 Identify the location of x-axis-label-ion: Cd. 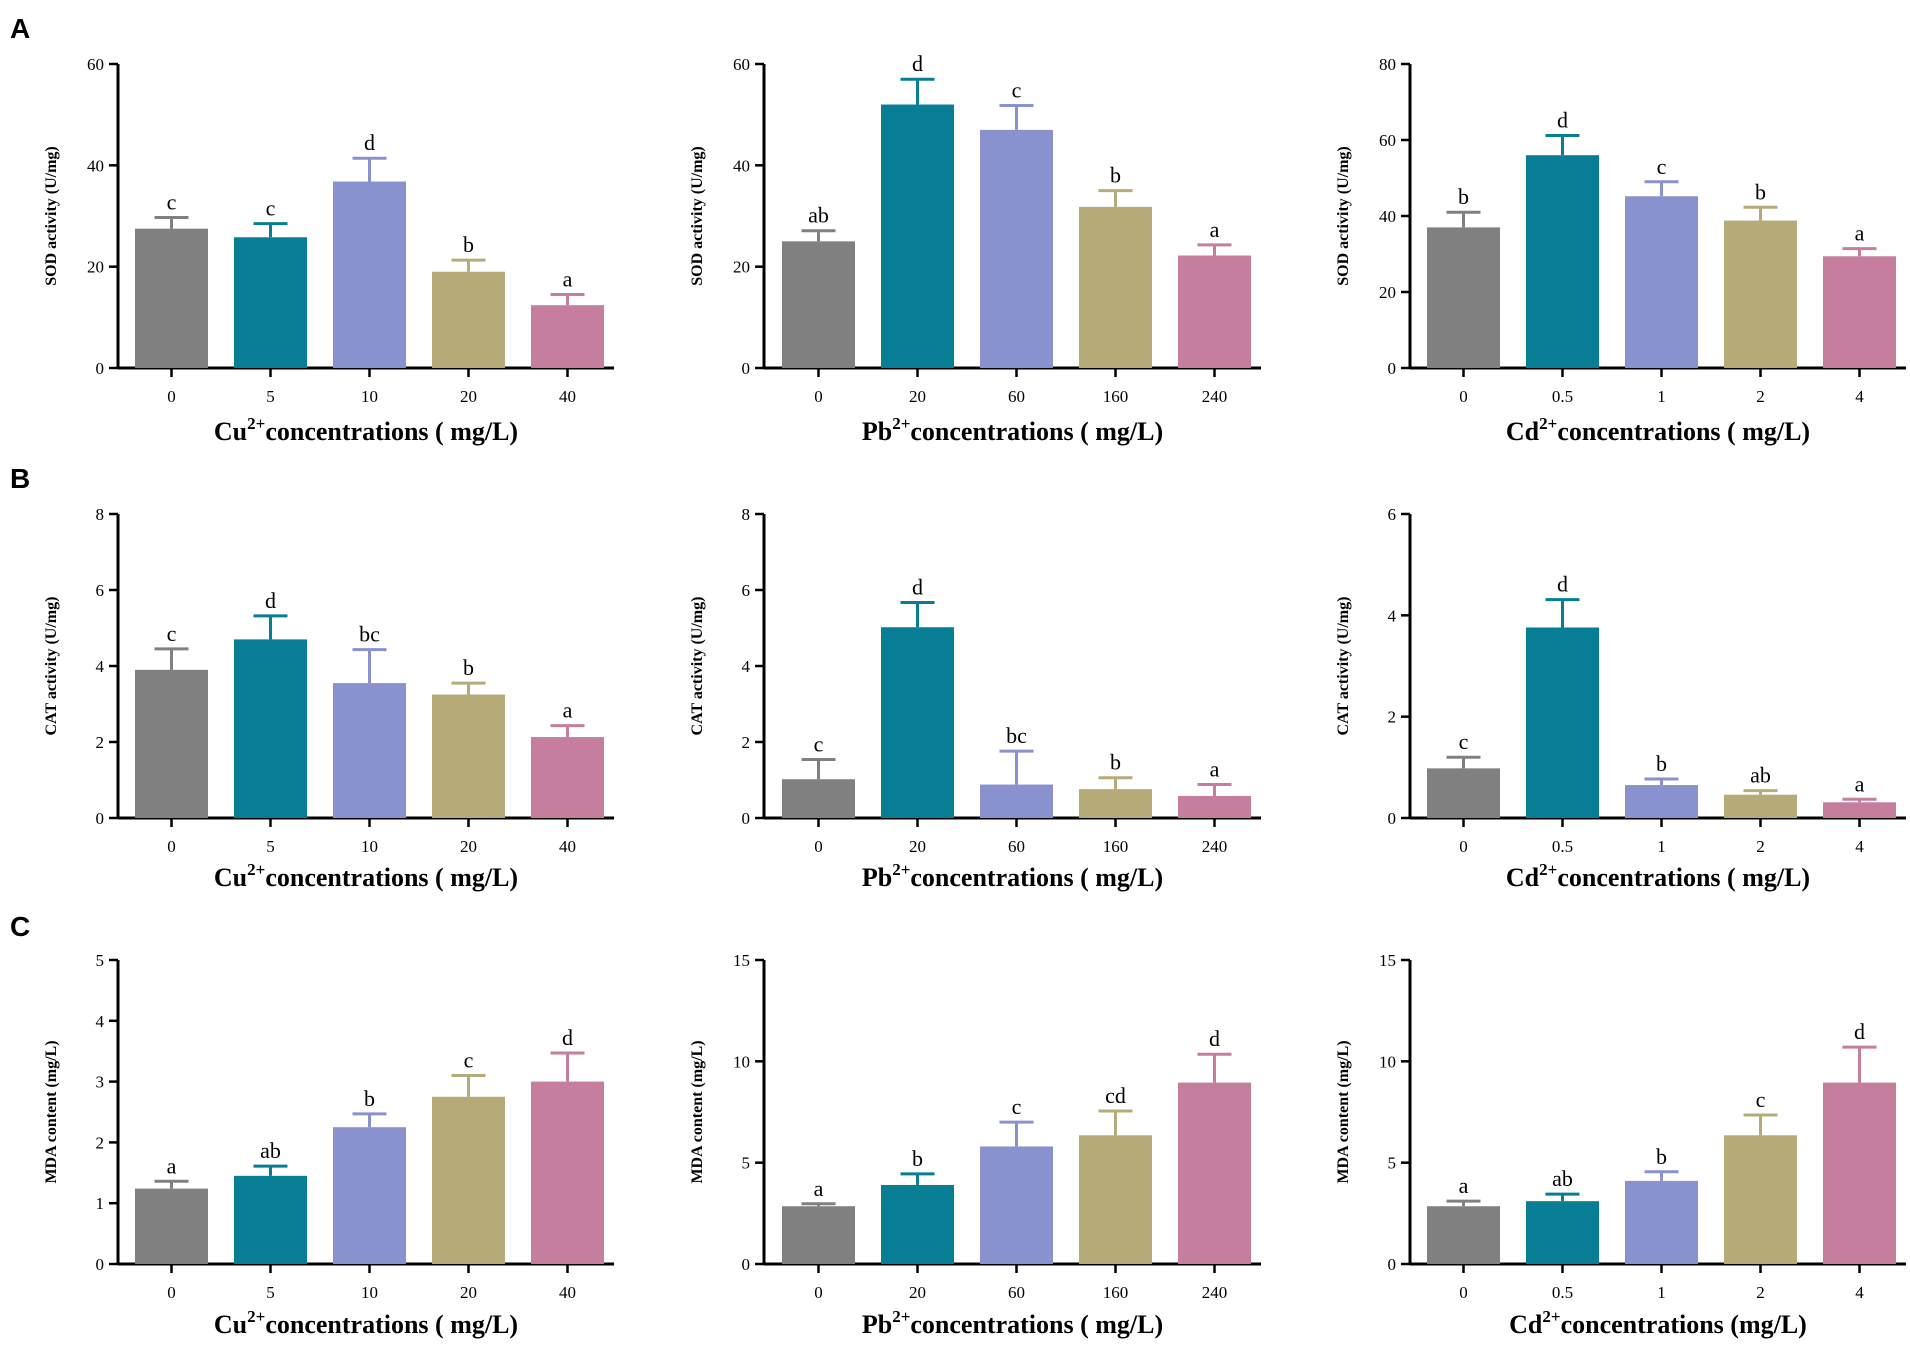
(1523, 431).